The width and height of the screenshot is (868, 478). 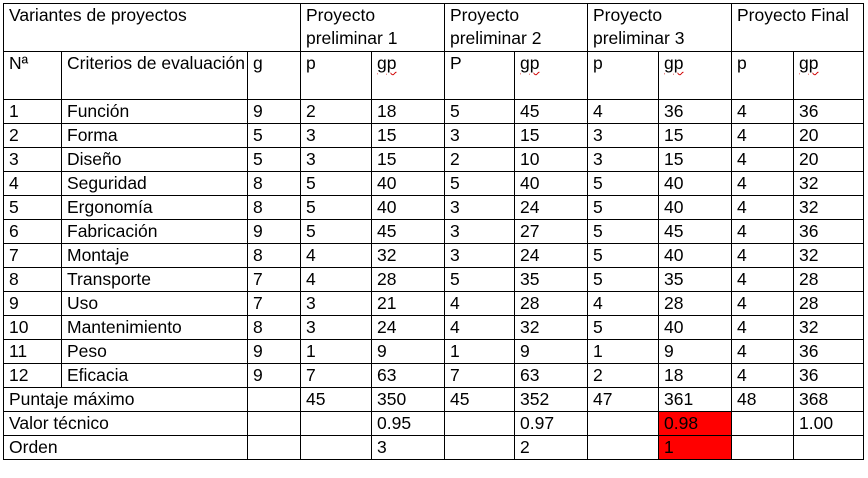 What do you see at coordinates (623, 399) in the screenshot?
I see `total-cell: 47` at bounding box center [623, 399].